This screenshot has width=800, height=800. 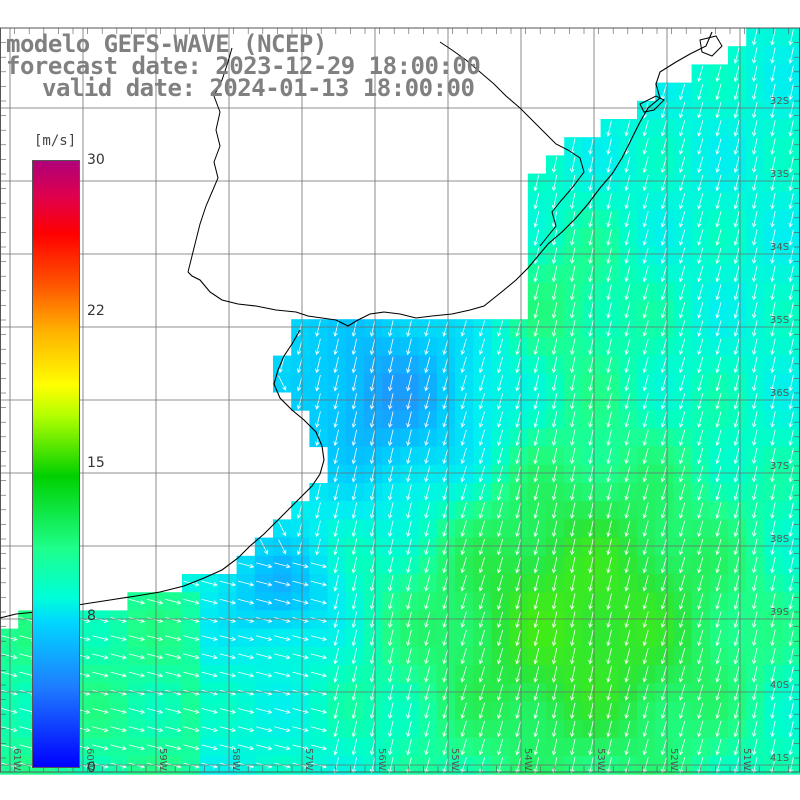 What do you see at coordinates (779, 101) in the screenshot?
I see `latitude-label: 32S` at bounding box center [779, 101].